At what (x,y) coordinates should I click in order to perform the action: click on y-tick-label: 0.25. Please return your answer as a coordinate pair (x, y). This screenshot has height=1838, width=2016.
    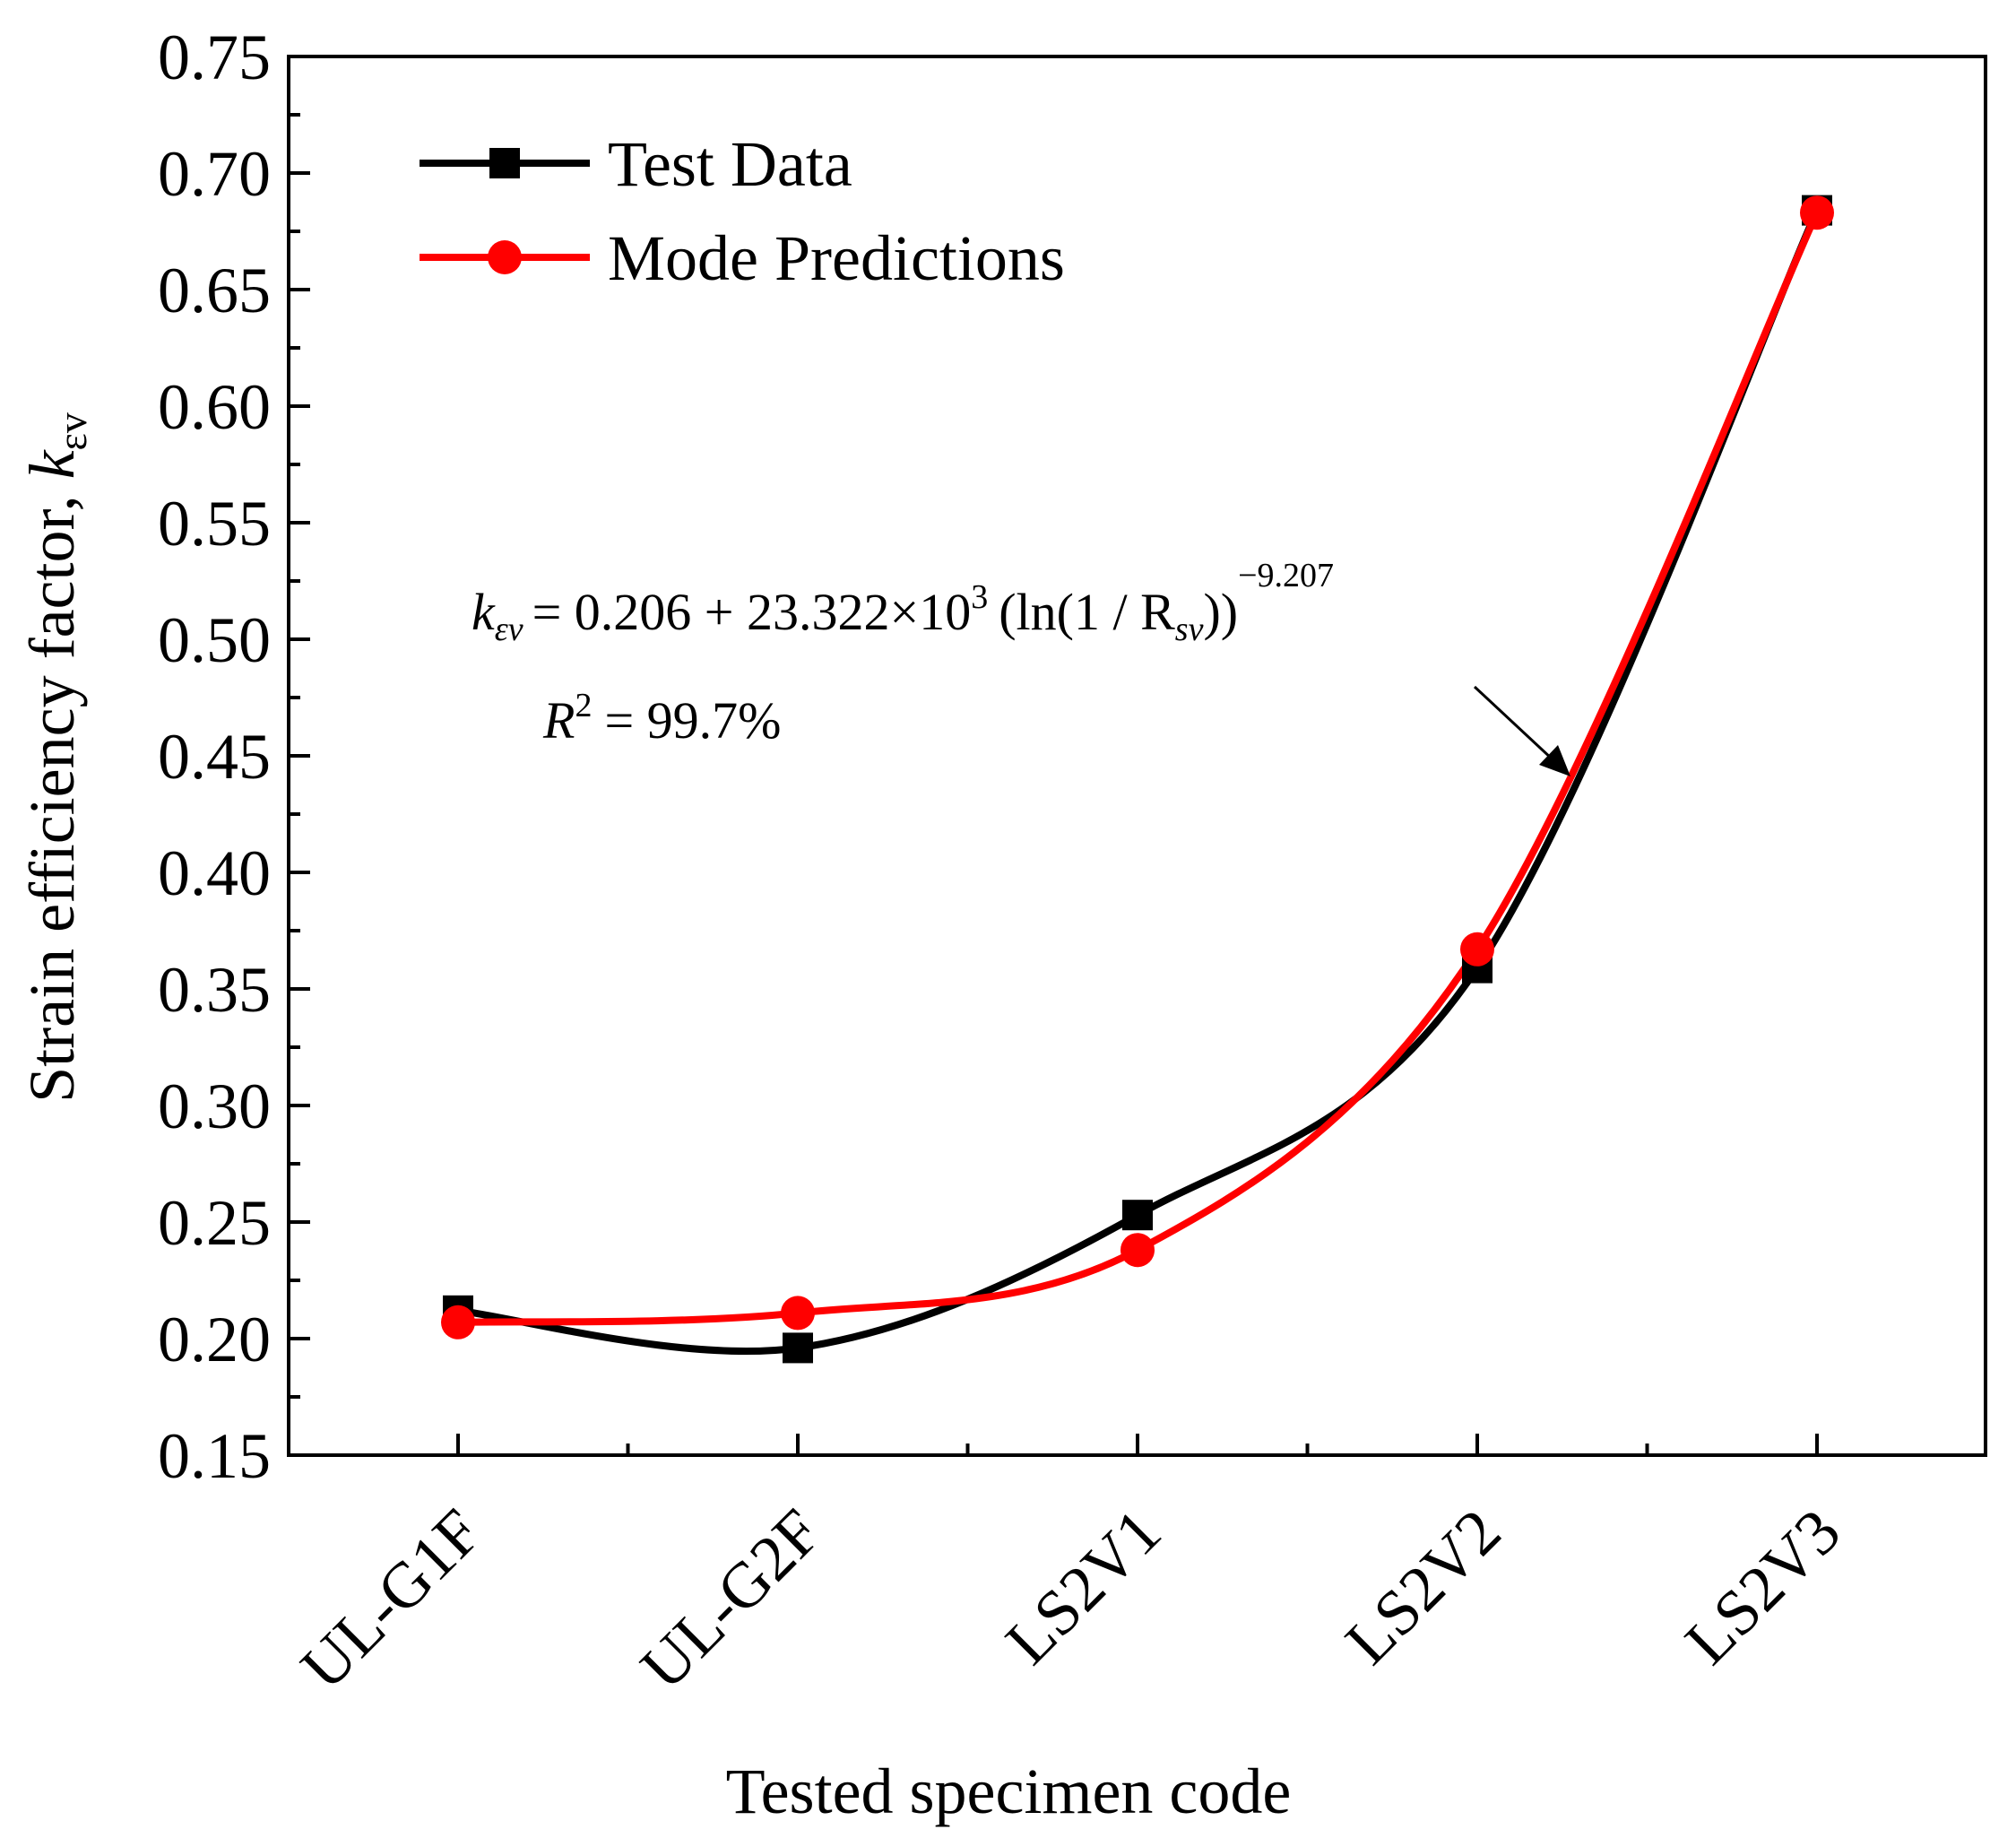
    Looking at the image, I should click on (214, 1223).